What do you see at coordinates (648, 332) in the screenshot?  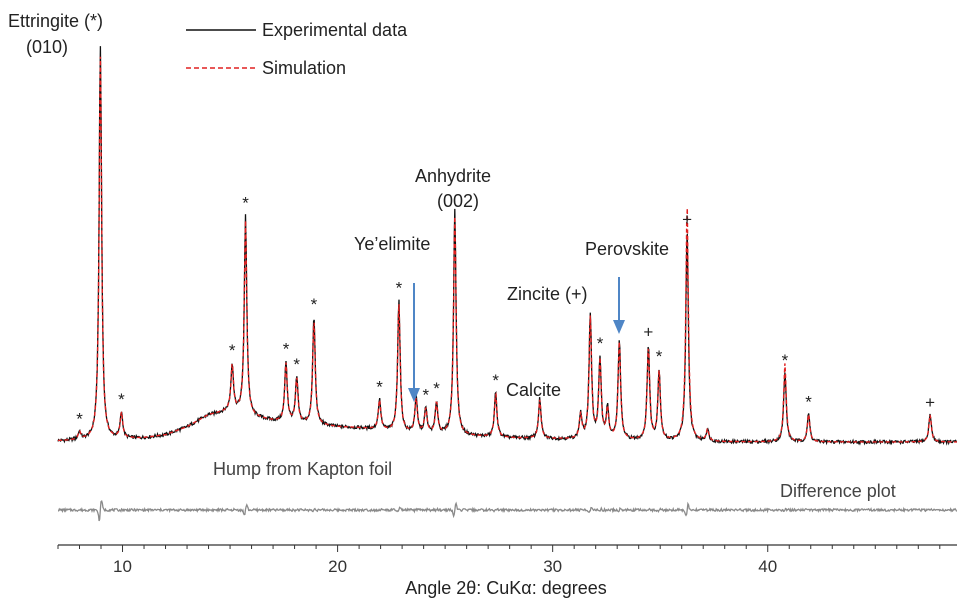 I see `peak-marker-21: +` at bounding box center [648, 332].